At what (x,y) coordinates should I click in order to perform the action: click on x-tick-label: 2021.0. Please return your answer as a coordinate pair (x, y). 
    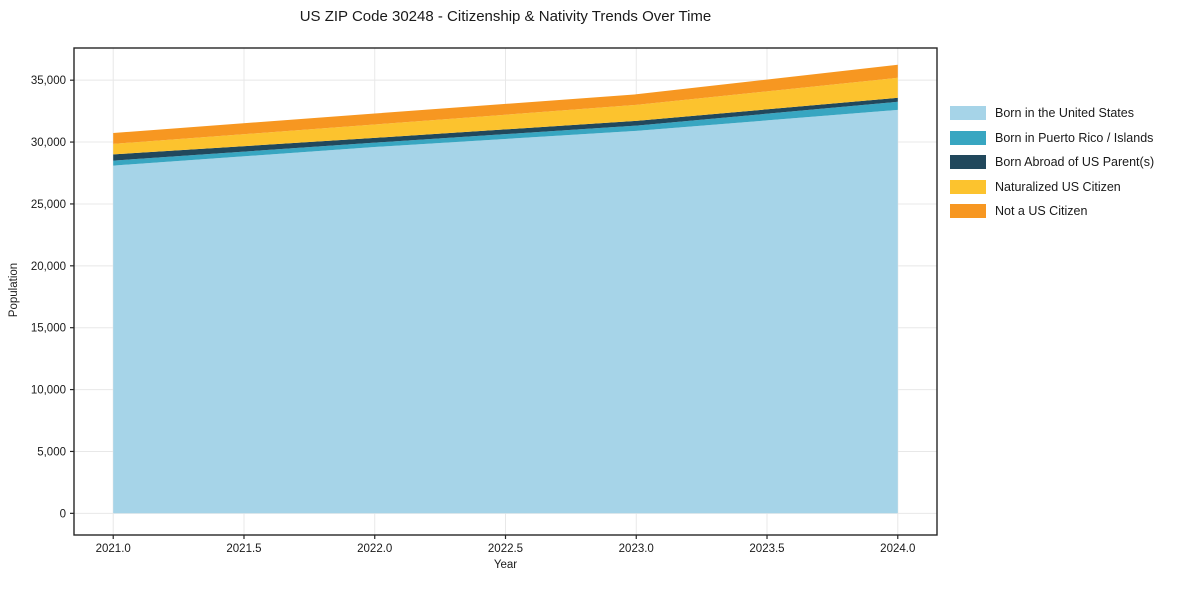
    Looking at the image, I should click on (113, 549).